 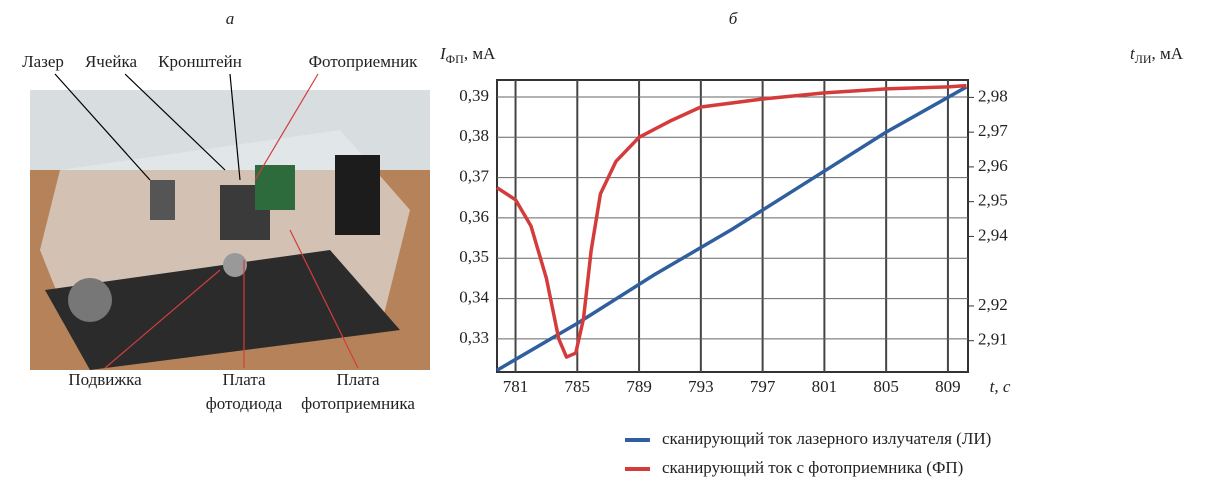 I want to click on y2-tick-label: 2,96, so click(x=993, y=165).